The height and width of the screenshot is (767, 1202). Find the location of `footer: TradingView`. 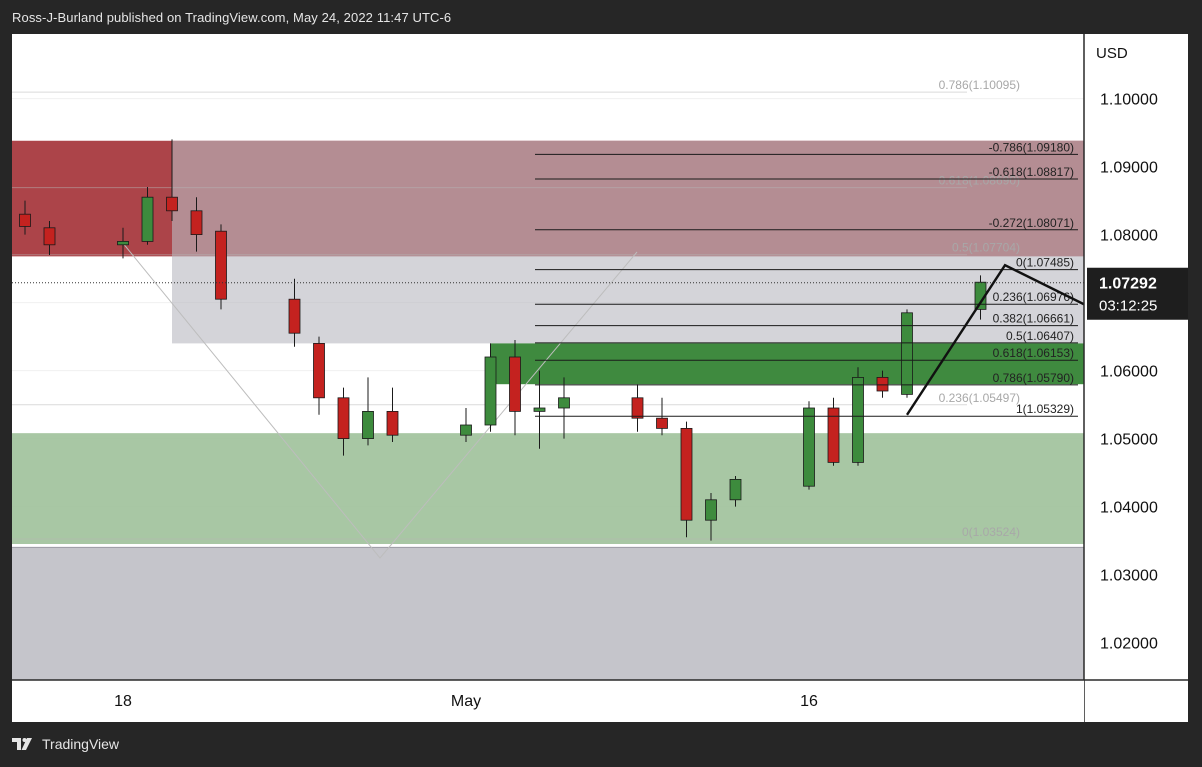

footer: TradingView is located at coordinates (65, 744).